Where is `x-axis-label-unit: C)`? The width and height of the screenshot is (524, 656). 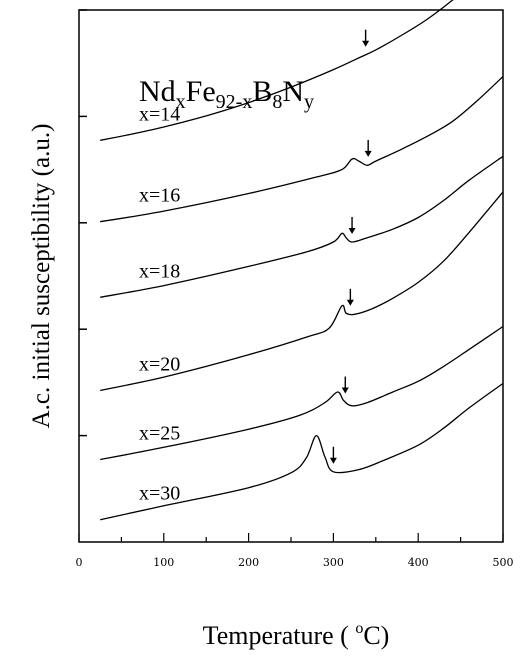
x-axis-label-unit: C) is located at coordinates (376, 635).